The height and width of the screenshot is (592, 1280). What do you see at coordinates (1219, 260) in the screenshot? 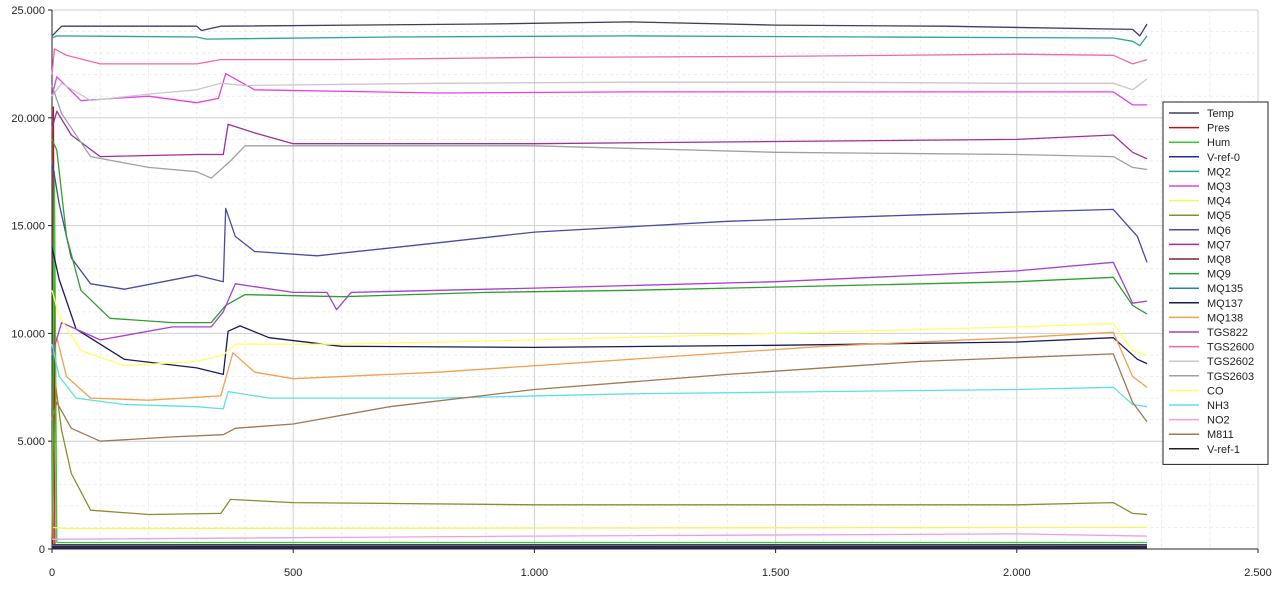
I see `legend-label: MQ8` at bounding box center [1219, 260].